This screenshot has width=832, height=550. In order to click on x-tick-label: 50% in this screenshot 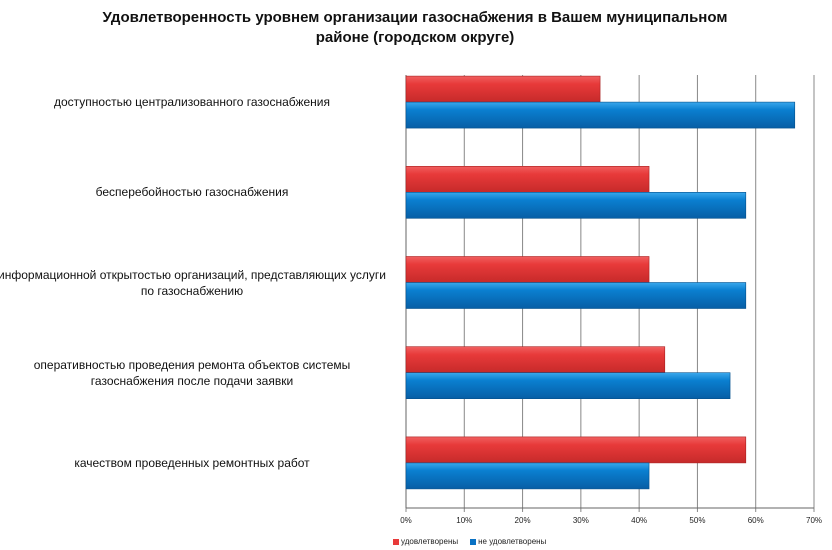, I will do `click(697, 520)`.